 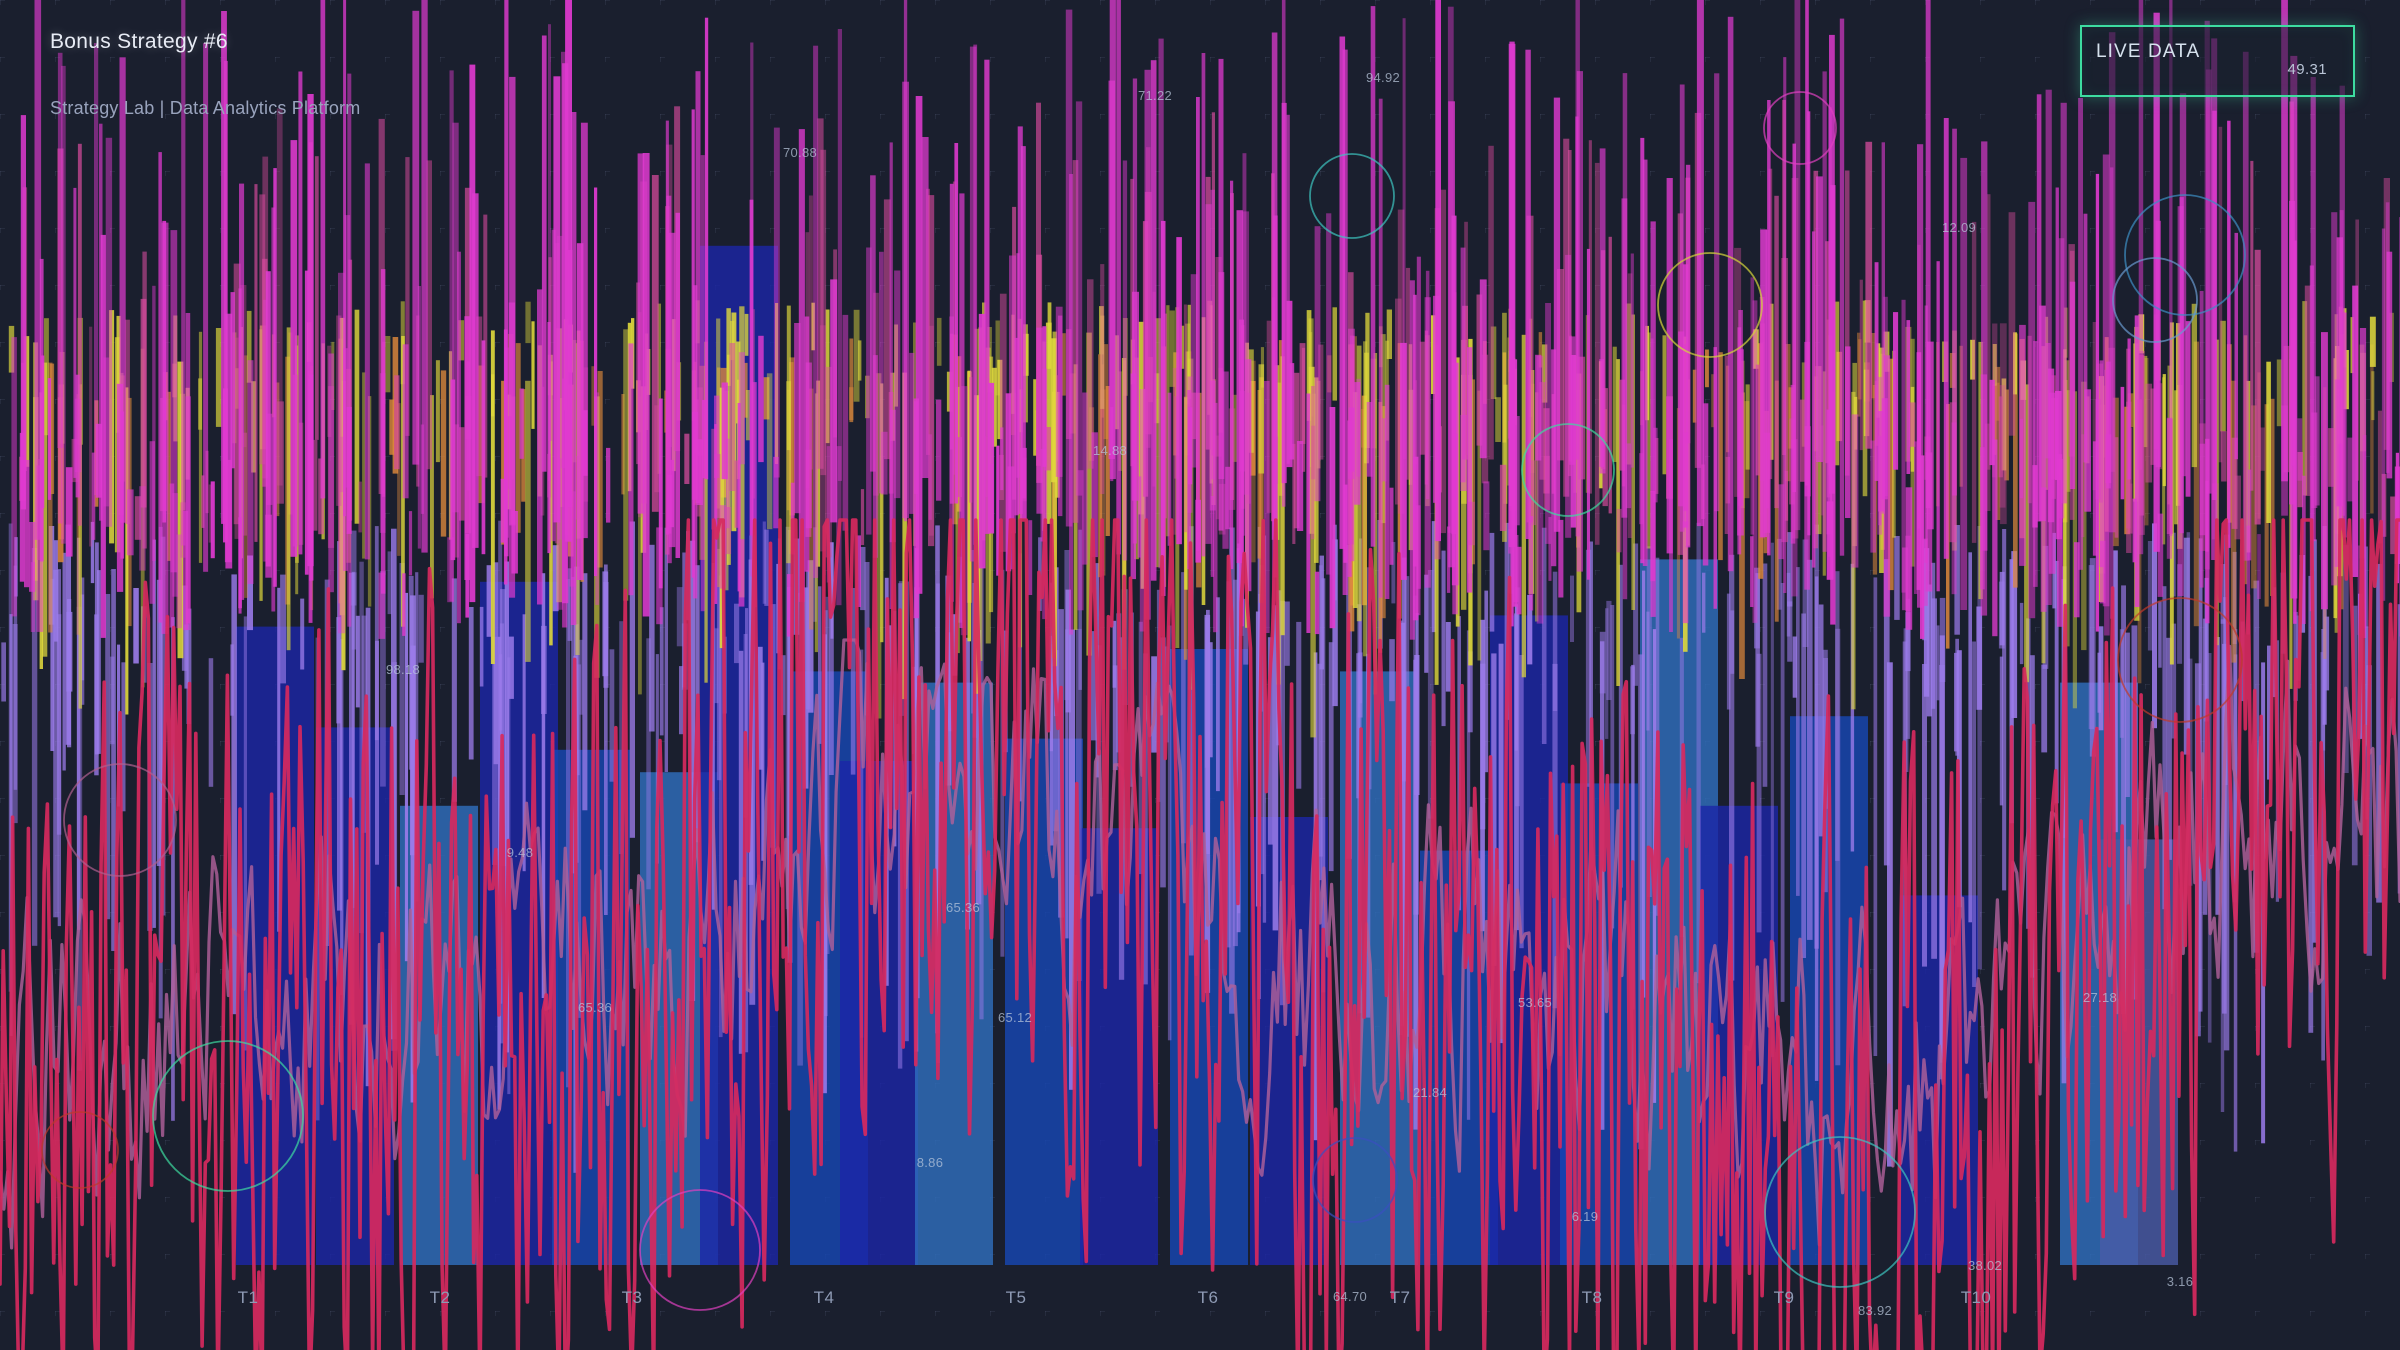 What do you see at coordinates (1784, 1297) in the screenshot?
I see `x-axis-tick-t9: T9` at bounding box center [1784, 1297].